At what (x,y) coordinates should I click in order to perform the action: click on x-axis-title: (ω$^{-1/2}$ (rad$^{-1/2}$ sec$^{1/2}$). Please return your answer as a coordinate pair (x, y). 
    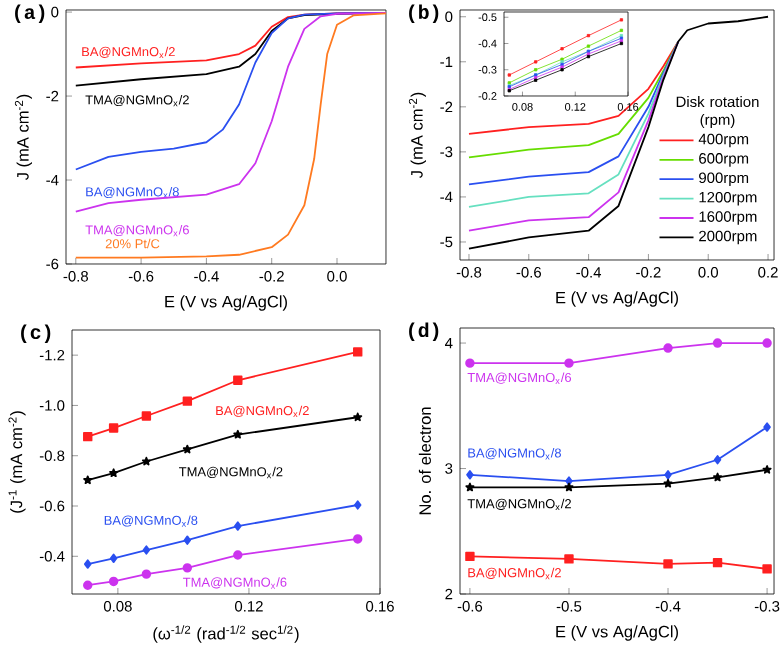
    Looking at the image, I should click on (226, 634).